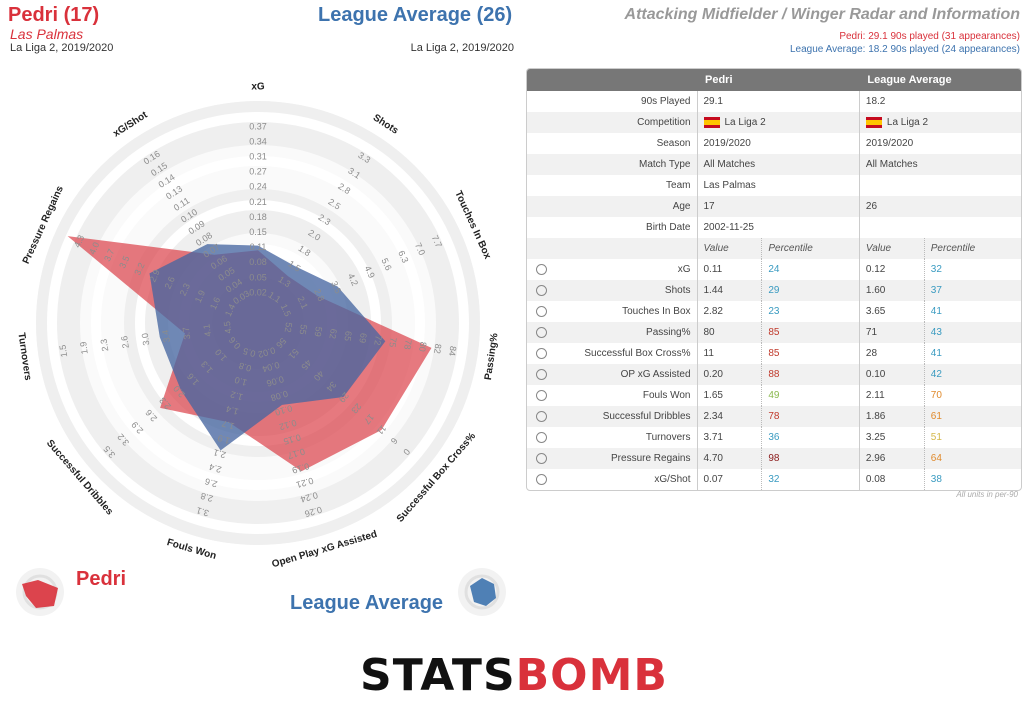  Describe the element at coordinates (258, 141) in the screenshot. I see `radar-tick-label: 0.34` at that location.